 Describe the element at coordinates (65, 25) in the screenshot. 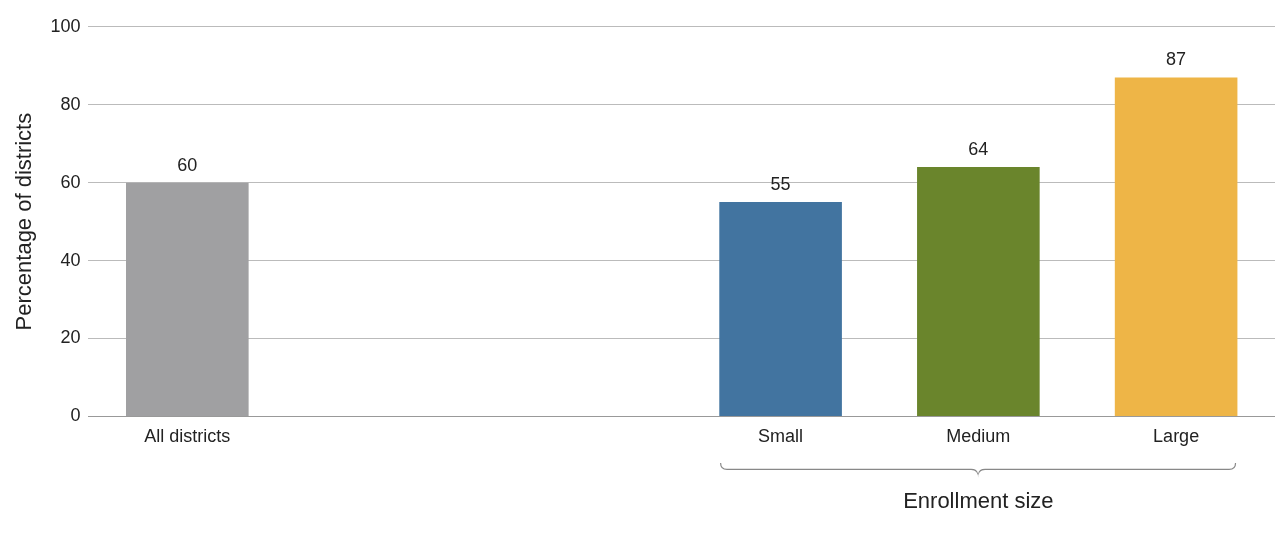

I see `y-tick-label: 100` at that location.